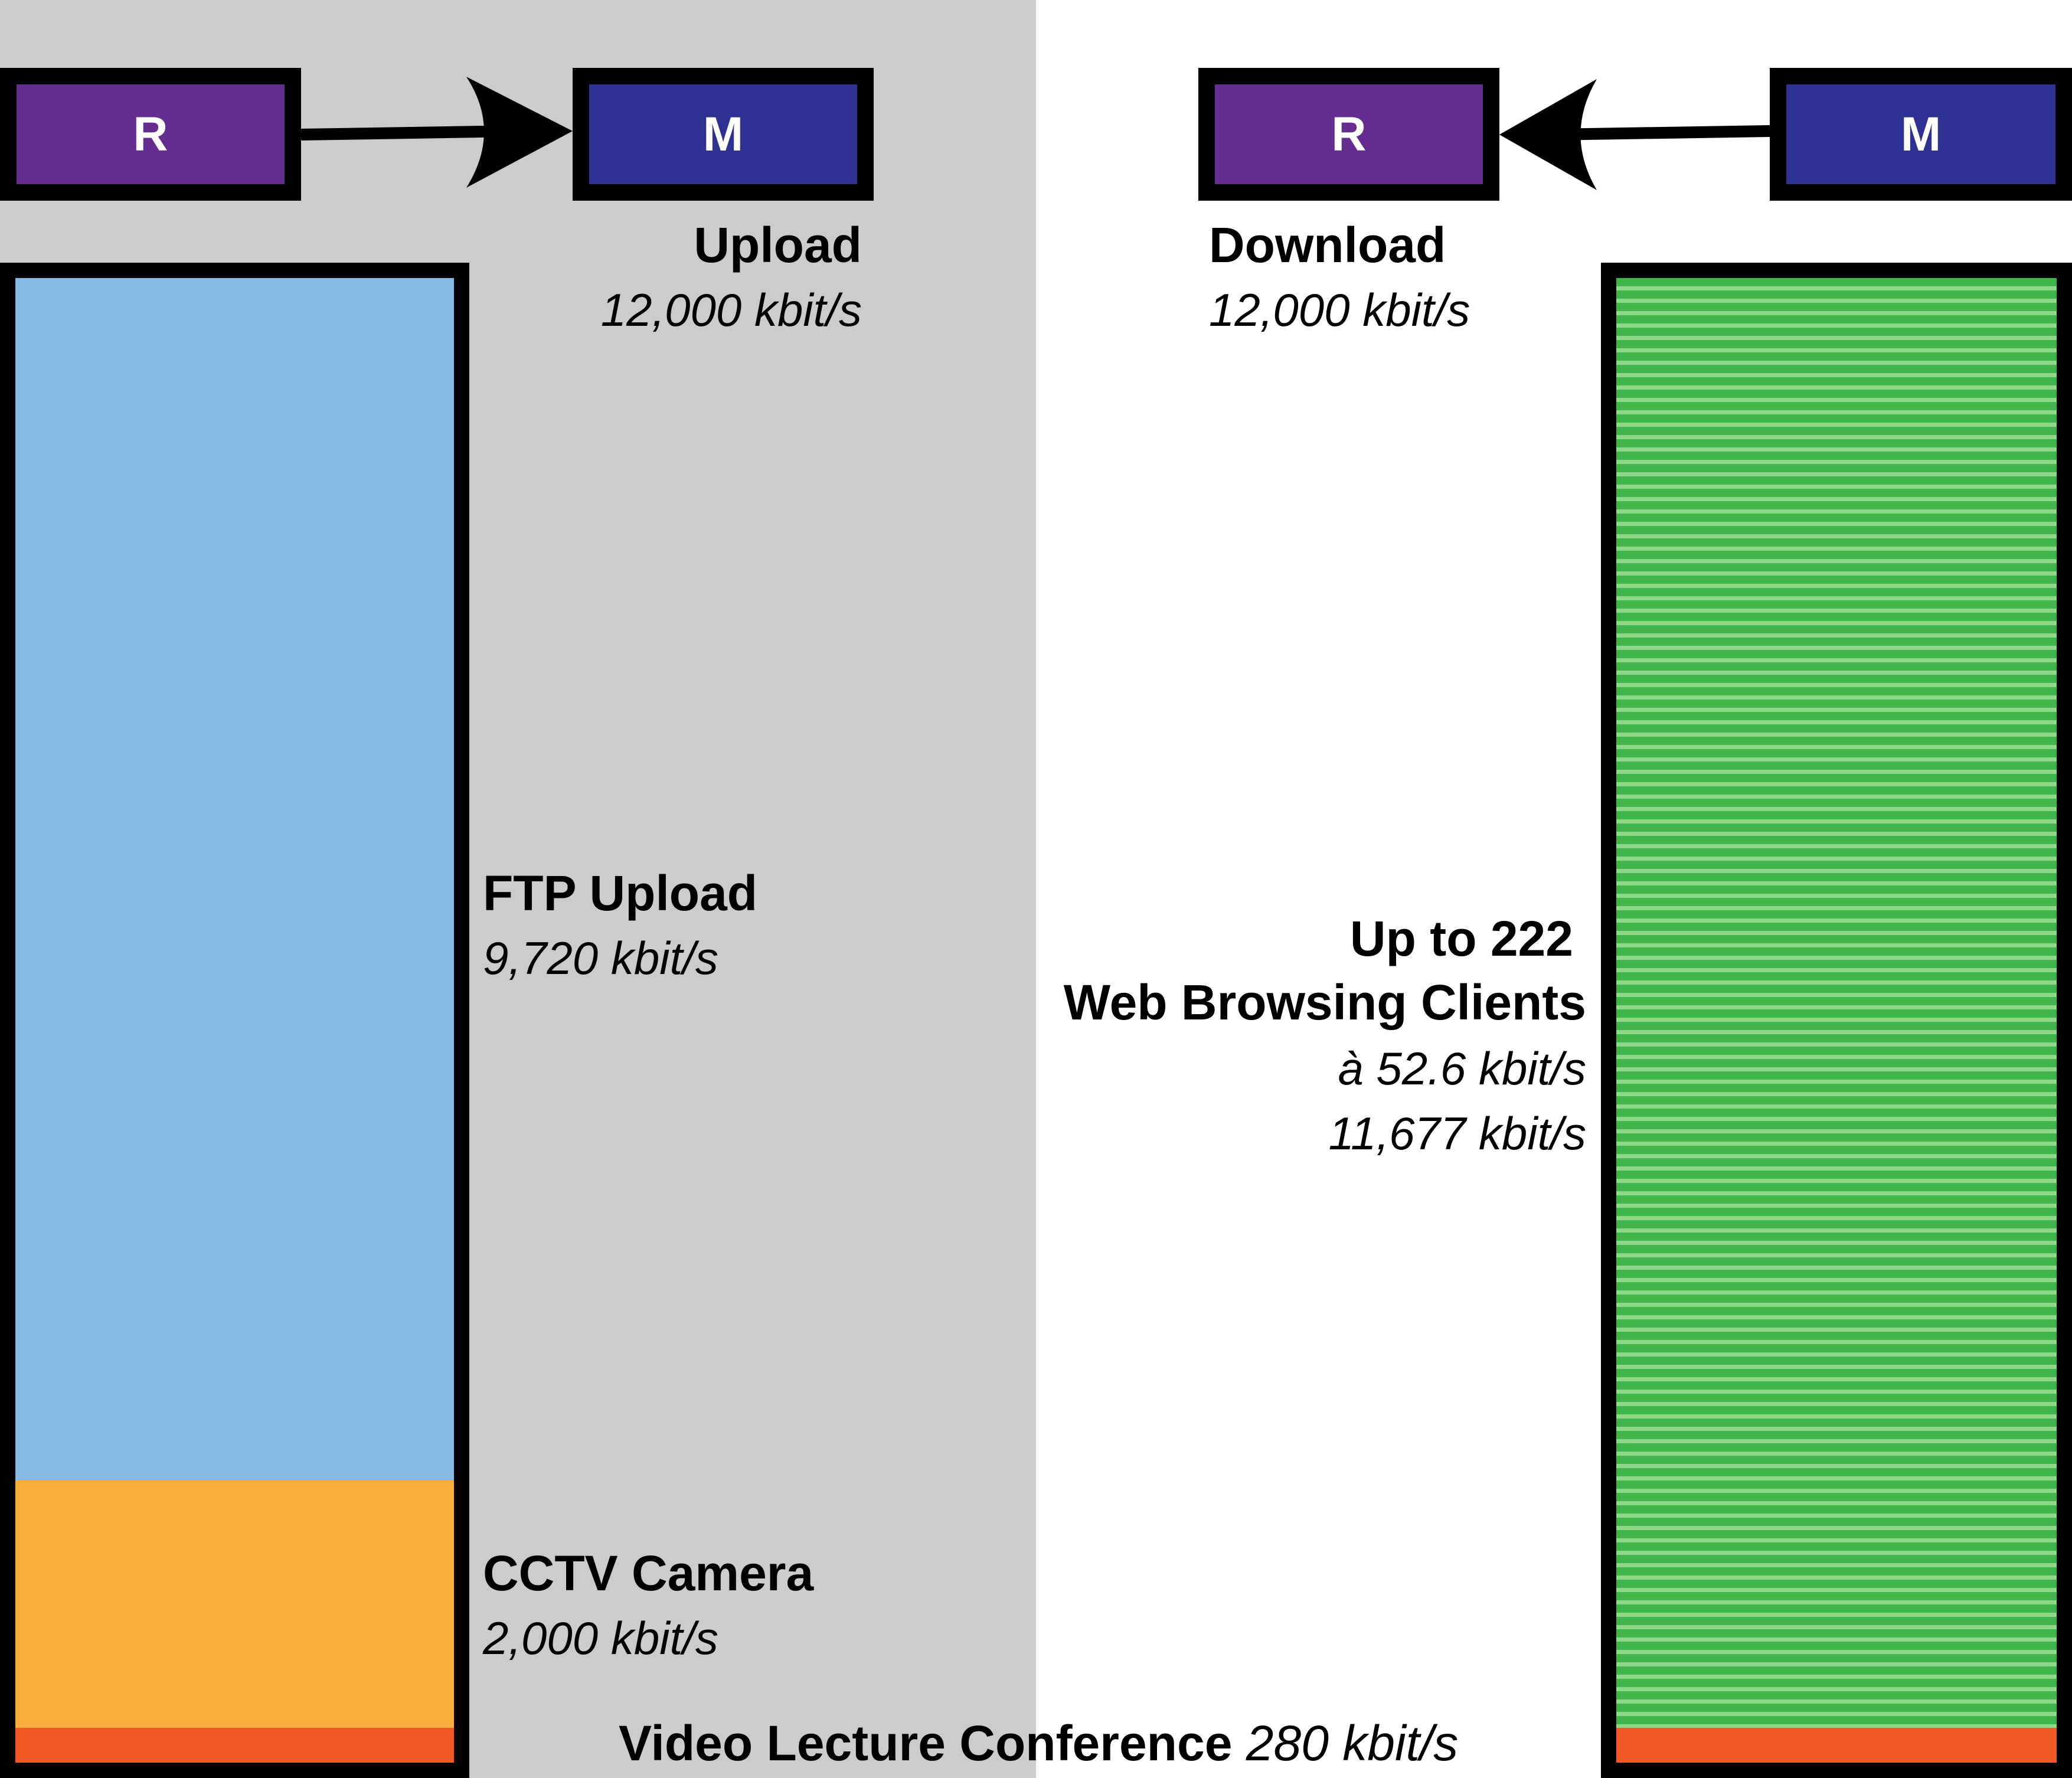 Image resolution: width=2072 pixels, height=1778 pixels. I want to click on cctv-camera-segment, so click(235, 1604).